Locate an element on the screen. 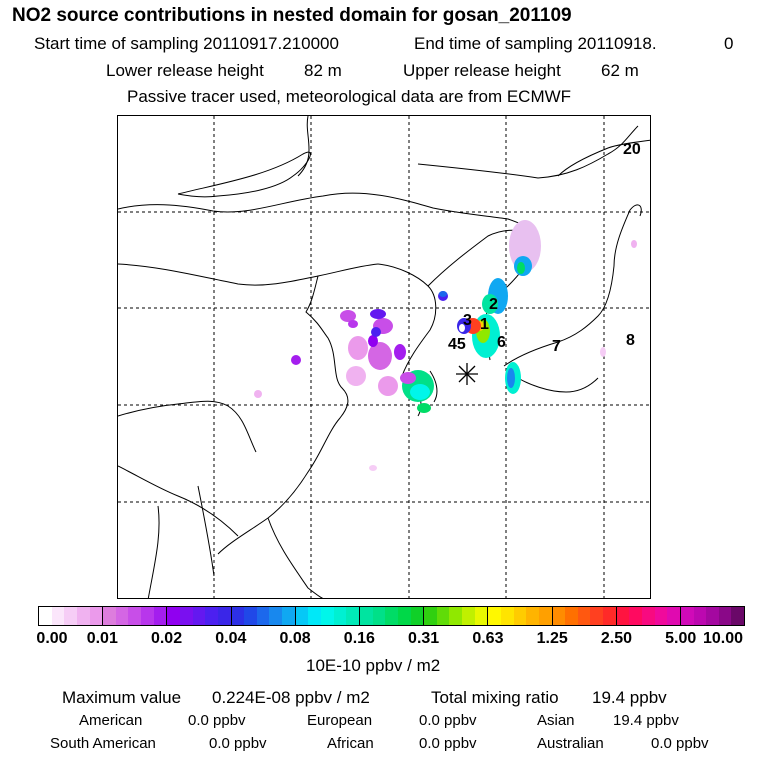  colorbar-tick-label: 0.01 is located at coordinates (102, 638).